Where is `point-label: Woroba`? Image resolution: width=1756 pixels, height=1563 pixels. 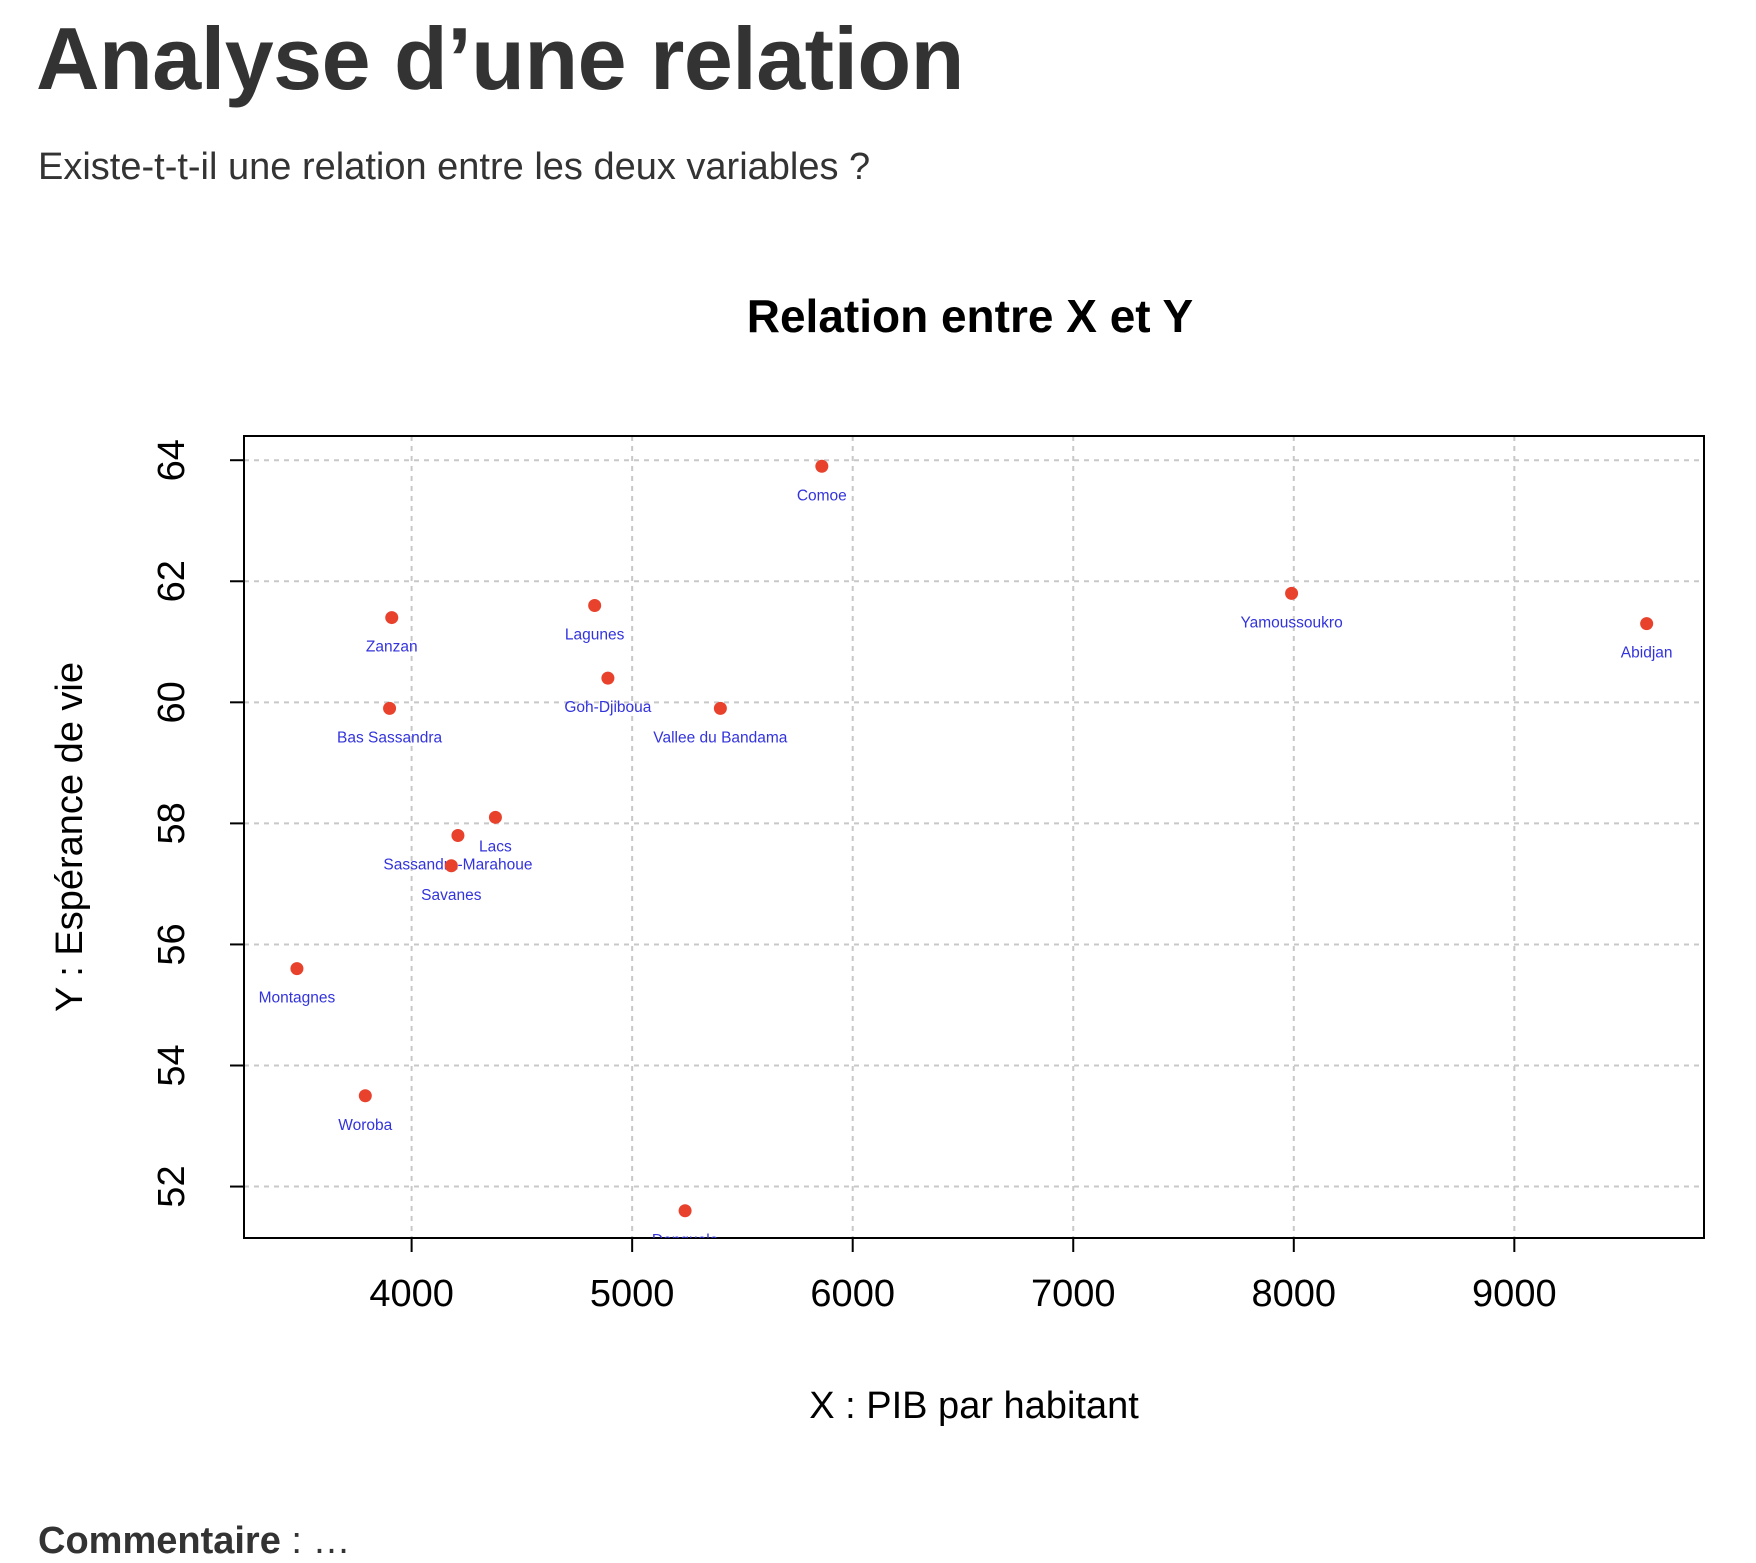 point-label: Woroba is located at coordinates (365, 1125).